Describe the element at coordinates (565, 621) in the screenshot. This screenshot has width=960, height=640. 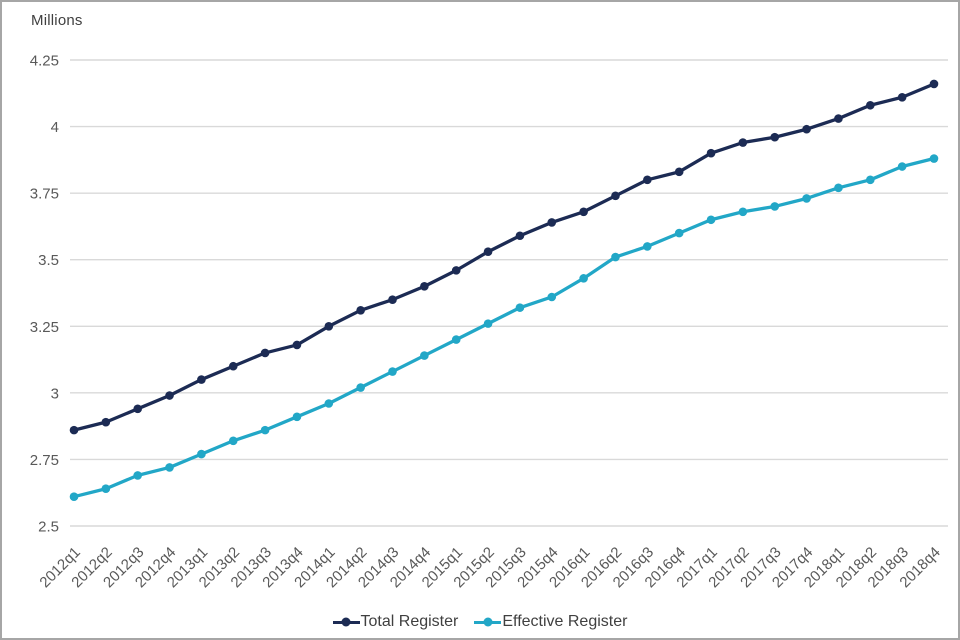
I see `legend-label-effective-register: Effective Register` at that location.